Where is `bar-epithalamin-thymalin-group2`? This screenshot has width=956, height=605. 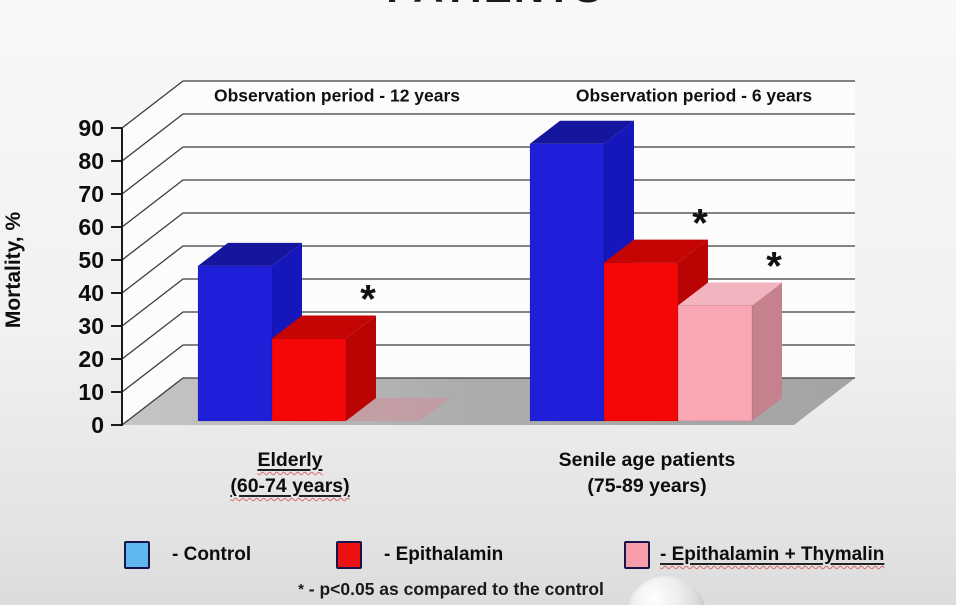
bar-epithalamin-thymalin-group2 is located at coordinates (715, 363).